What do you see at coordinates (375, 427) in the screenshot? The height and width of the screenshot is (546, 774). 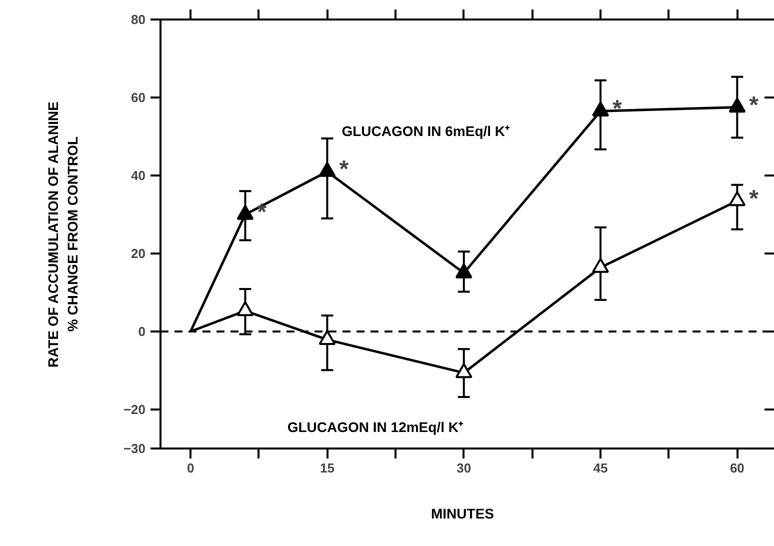 I see `text: GLUCAGON IN 12mEq/l K⁺` at bounding box center [375, 427].